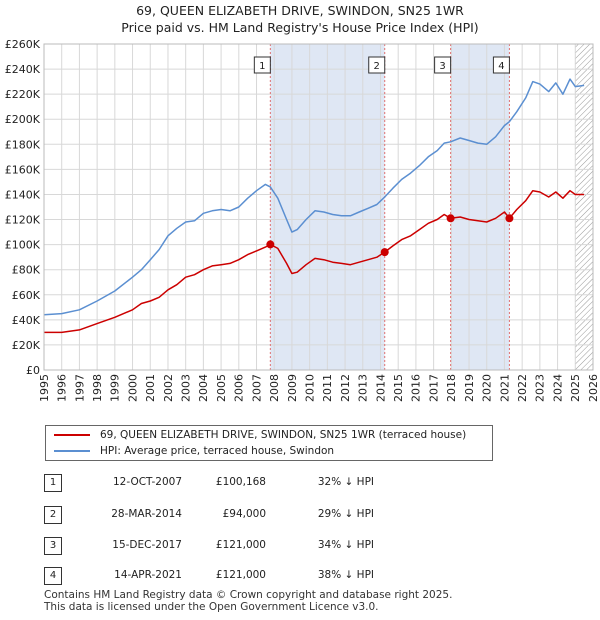 Image resolution: width=600 pixels, height=620 pixels. Describe the element at coordinates (240, 482) in the screenshot. I see `transaction-price: £100,168` at that location.